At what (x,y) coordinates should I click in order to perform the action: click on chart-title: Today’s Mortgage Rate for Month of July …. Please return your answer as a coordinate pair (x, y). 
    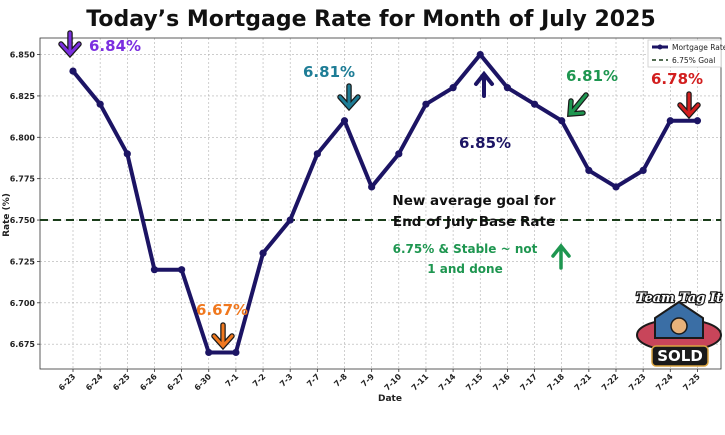
    Looking at the image, I should click on (370, 19).